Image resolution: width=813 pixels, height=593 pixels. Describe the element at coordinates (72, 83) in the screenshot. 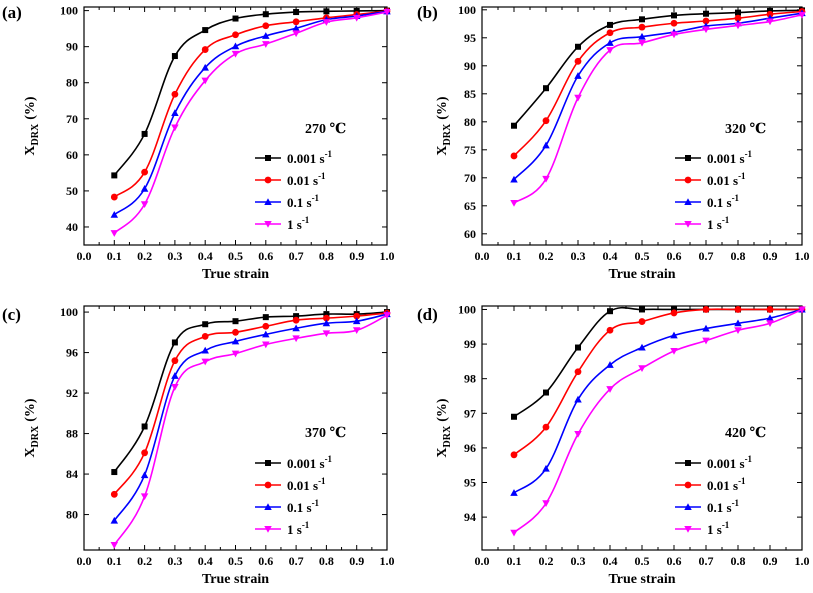

I see `y-tick-label: 80` at that location.